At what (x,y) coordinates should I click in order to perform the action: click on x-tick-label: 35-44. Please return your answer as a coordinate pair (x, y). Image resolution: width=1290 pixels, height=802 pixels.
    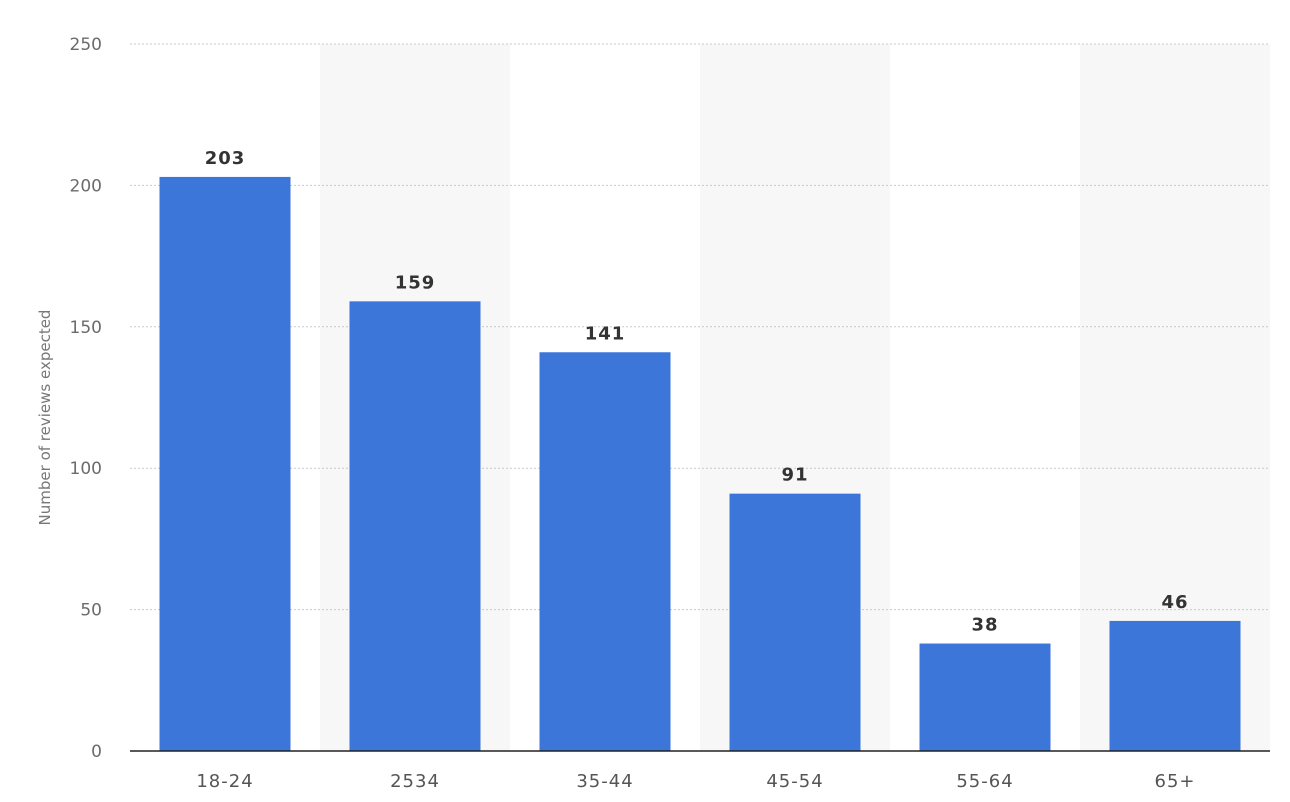
    Looking at the image, I should click on (604, 781).